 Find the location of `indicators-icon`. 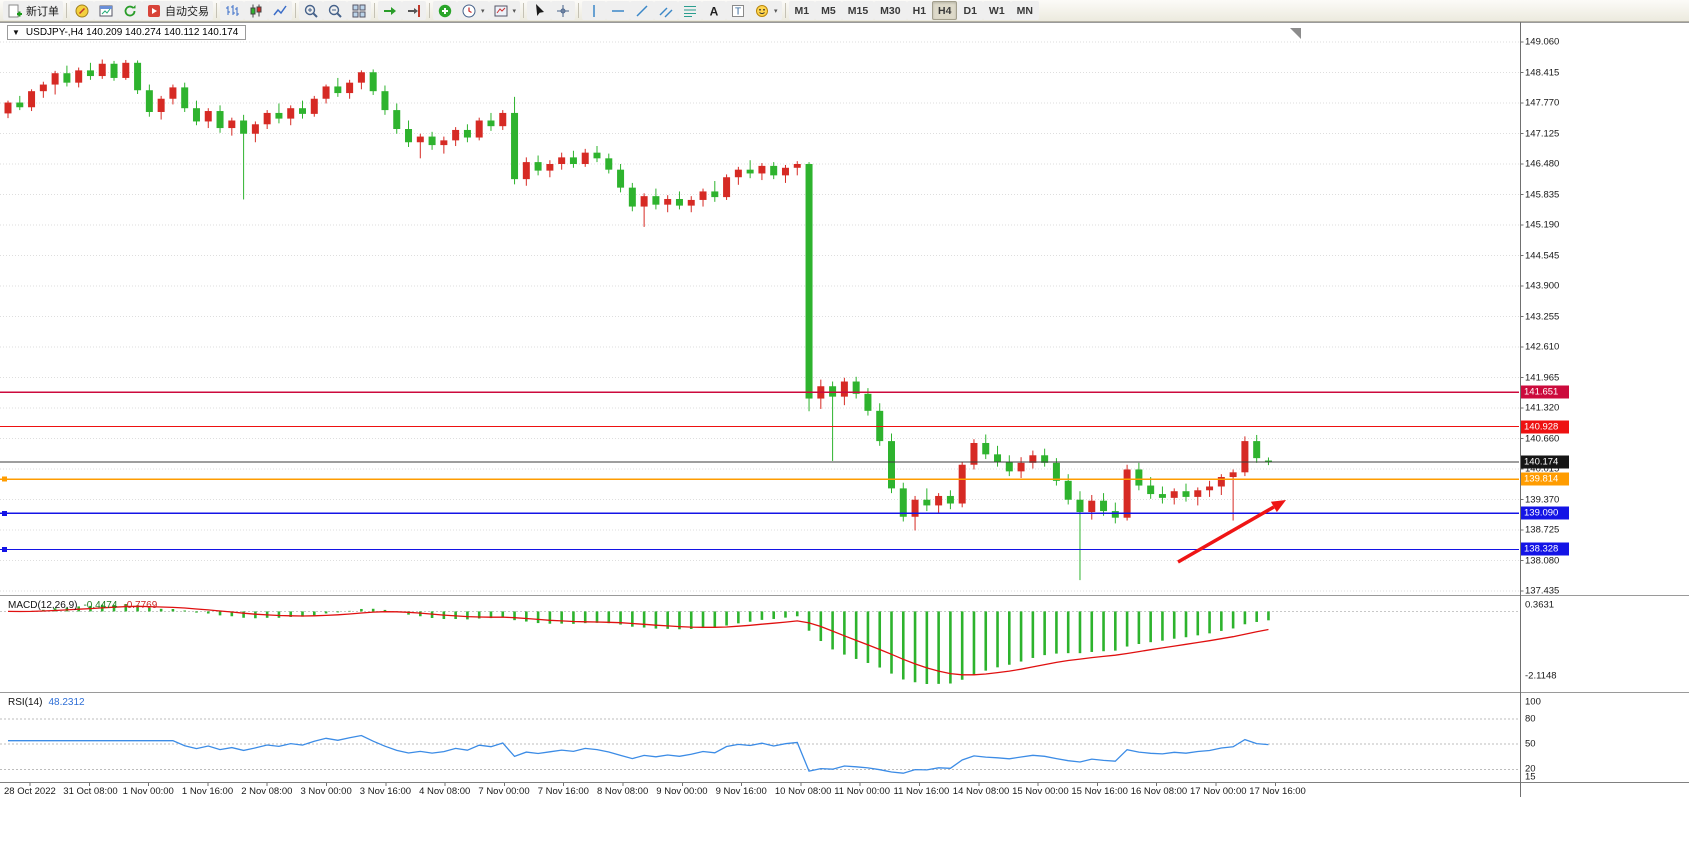

indicators-icon is located at coordinates (445, 11).